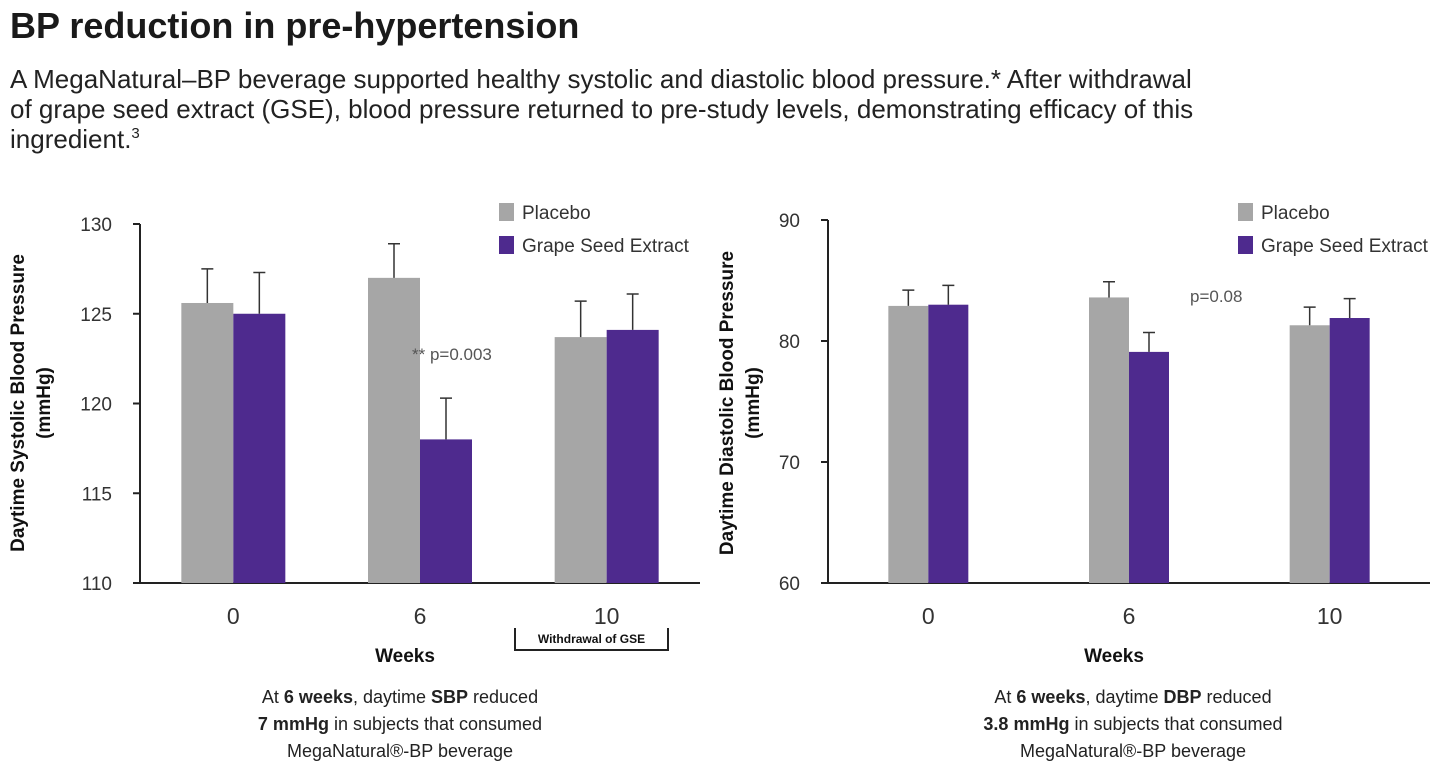  I want to click on bracket, so click(591, 639).